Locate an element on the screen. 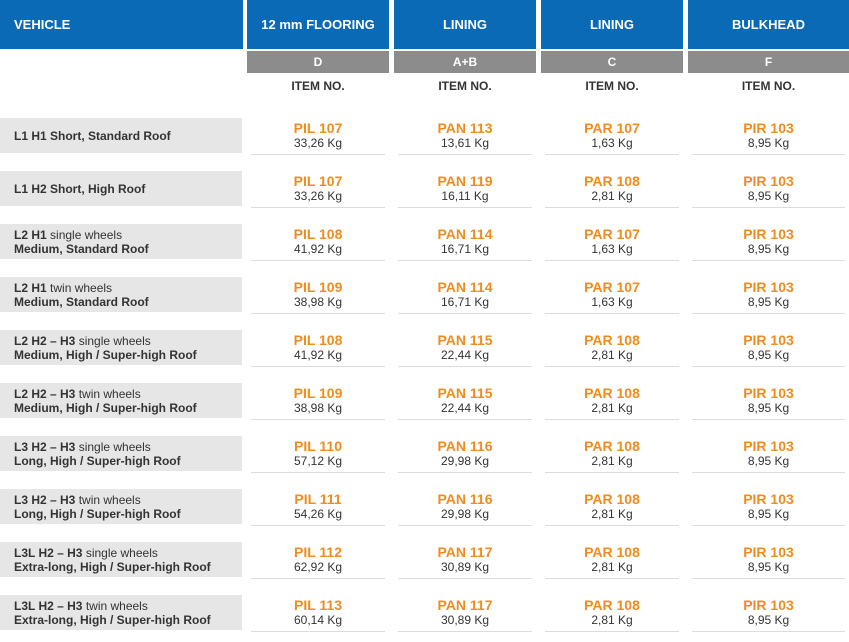 Image resolution: width=849 pixels, height=642 pixels. item-cell: PAN 116 29,98 Kg is located at coordinates (465, 509).